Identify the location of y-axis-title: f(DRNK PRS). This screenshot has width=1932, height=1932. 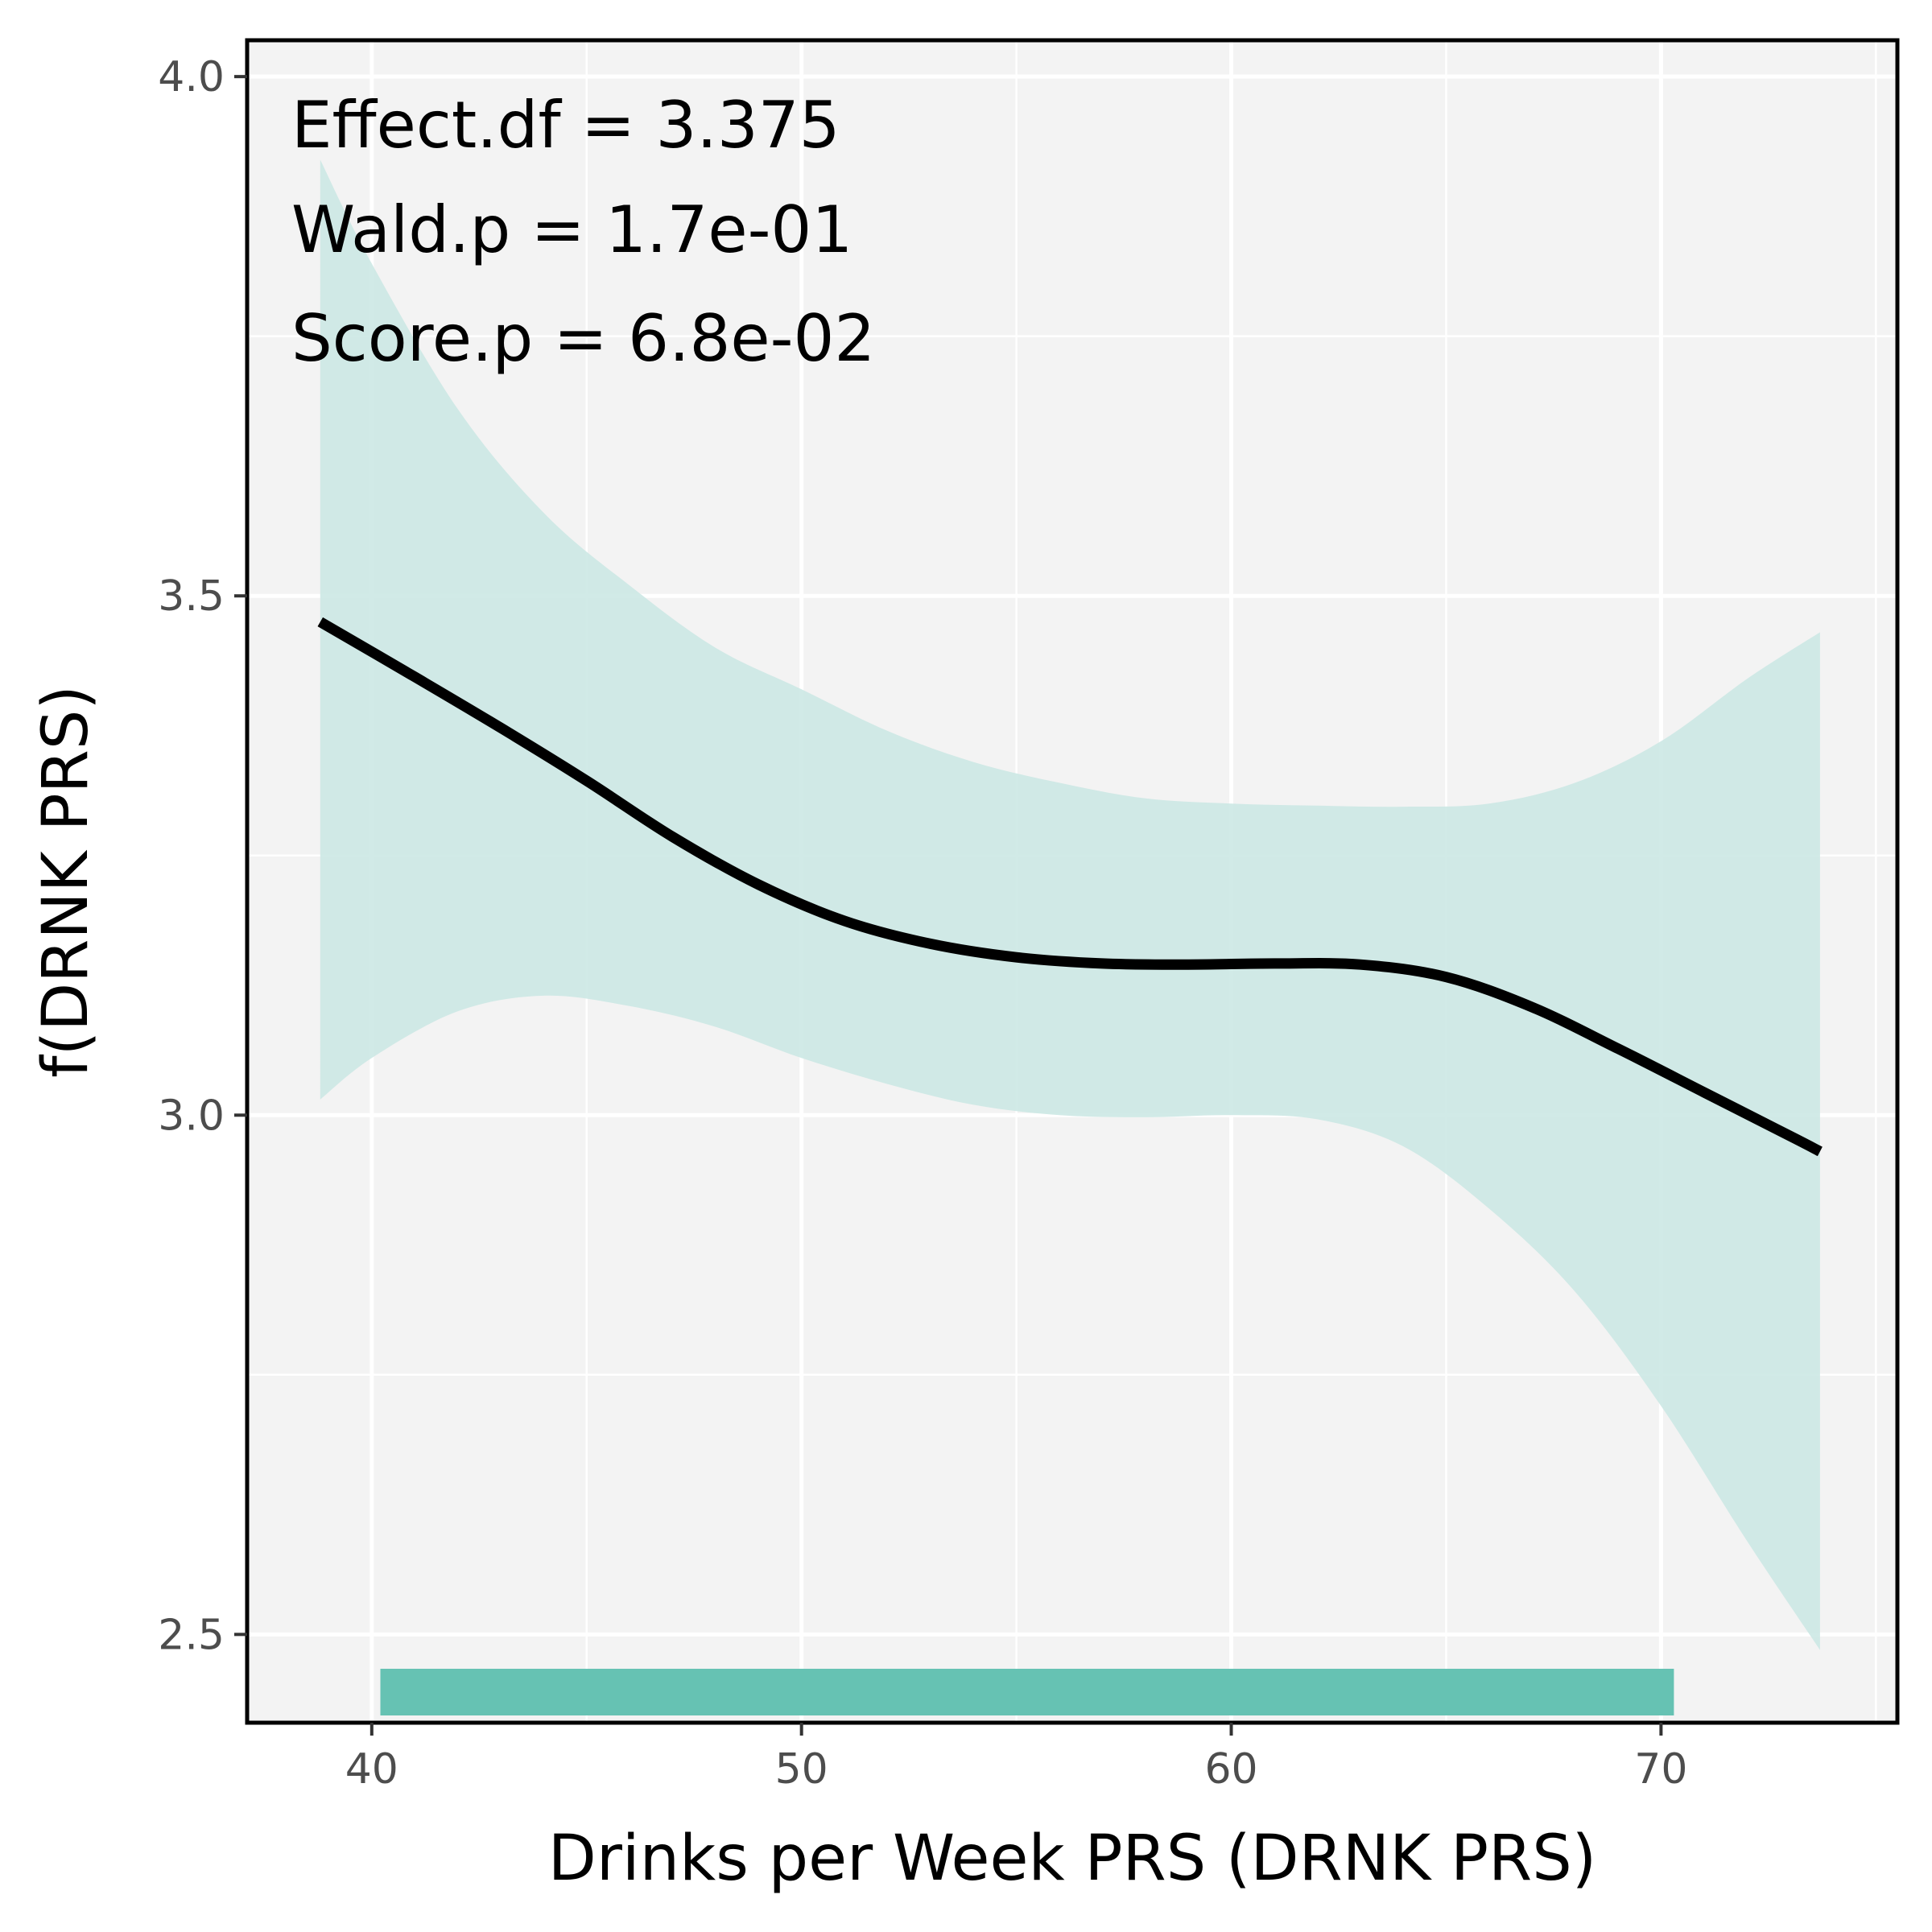
(66, 882).